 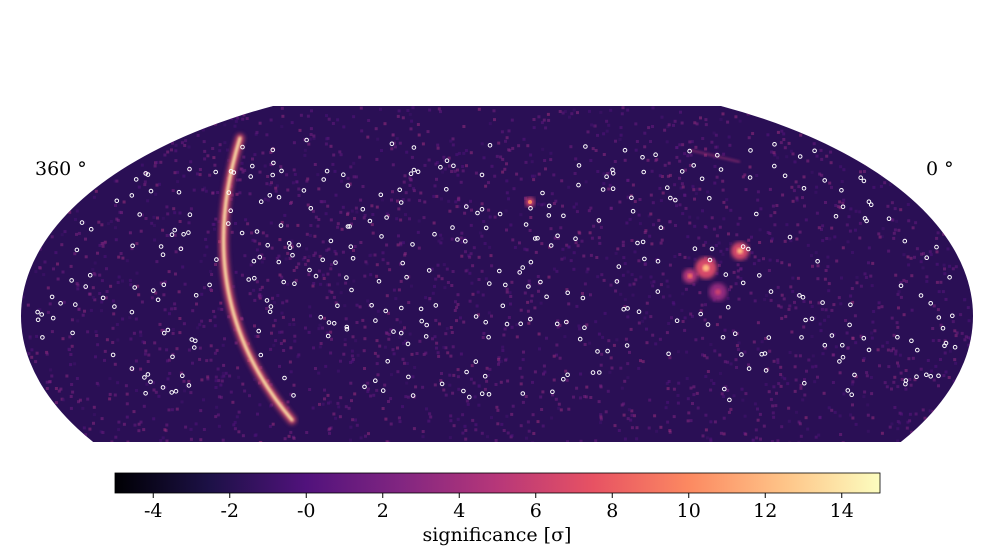 What do you see at coordinates (612, 511) in the screenshot?
I see `colorbar-tick-label: 8` at bounding box center [612, 511].